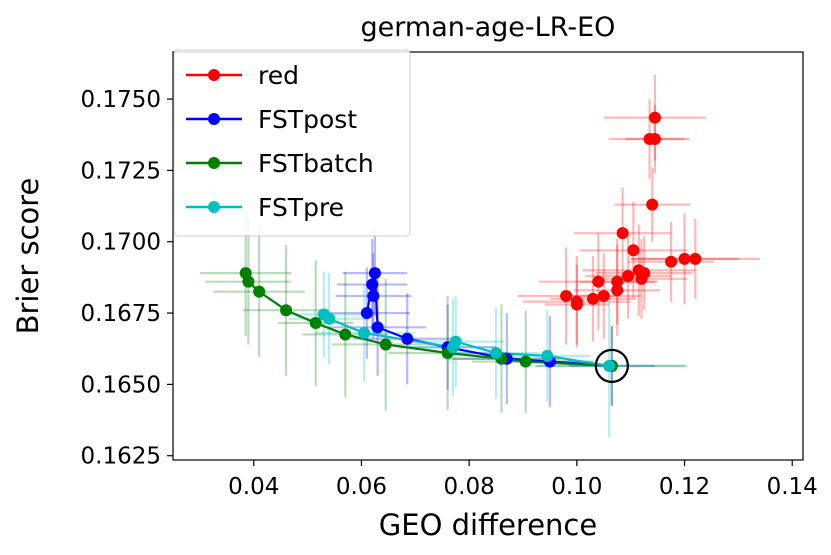  What do you see at coordinates (121, 243) in the screenshot?
I see `y-tick-label: 0.1700` at bounding box center [121, 243].